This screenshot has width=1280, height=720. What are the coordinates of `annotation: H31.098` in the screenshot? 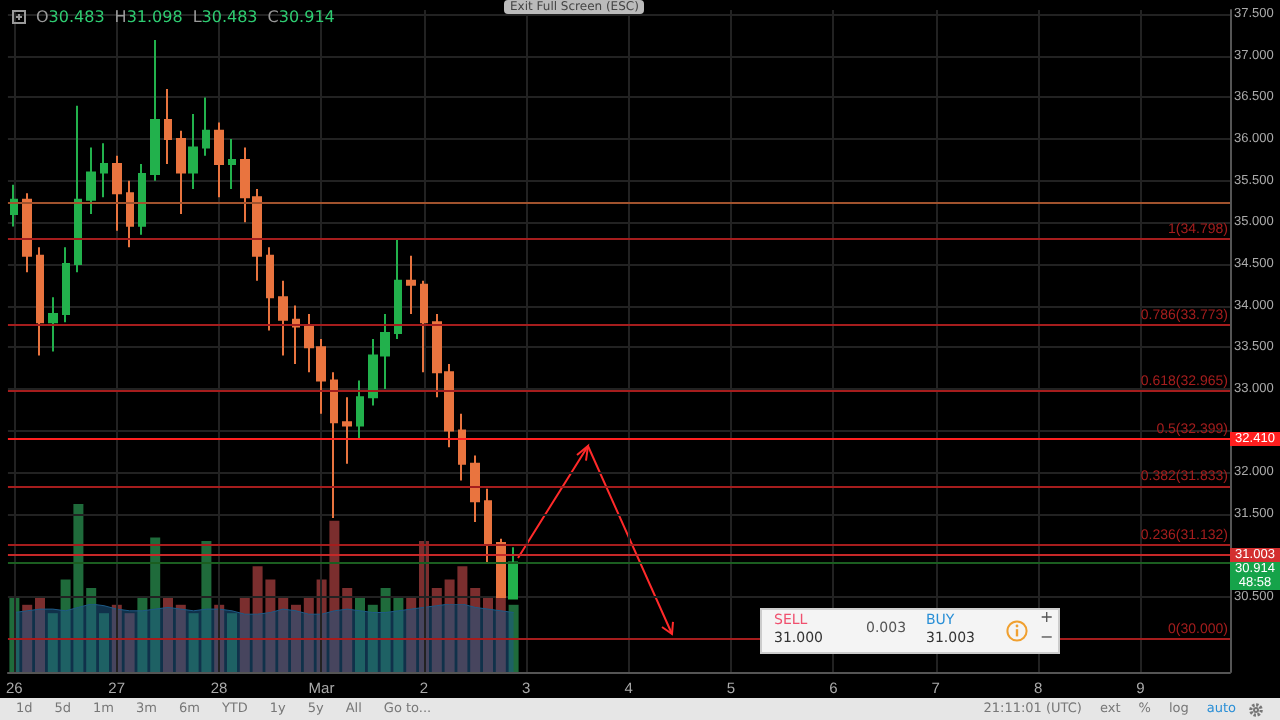 It's located at (148, 17).